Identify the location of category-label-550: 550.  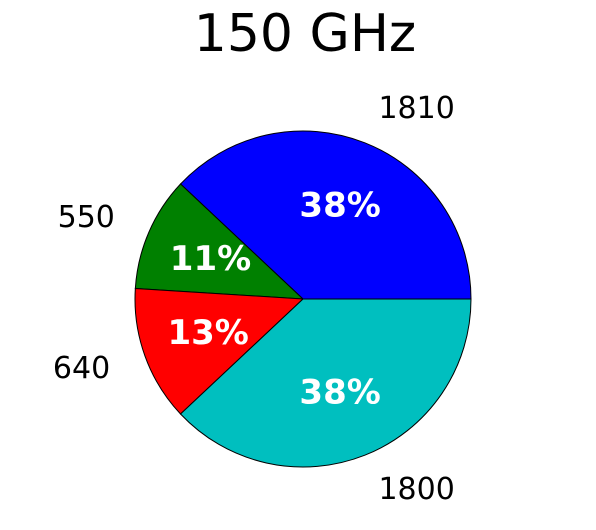
(86, 217).